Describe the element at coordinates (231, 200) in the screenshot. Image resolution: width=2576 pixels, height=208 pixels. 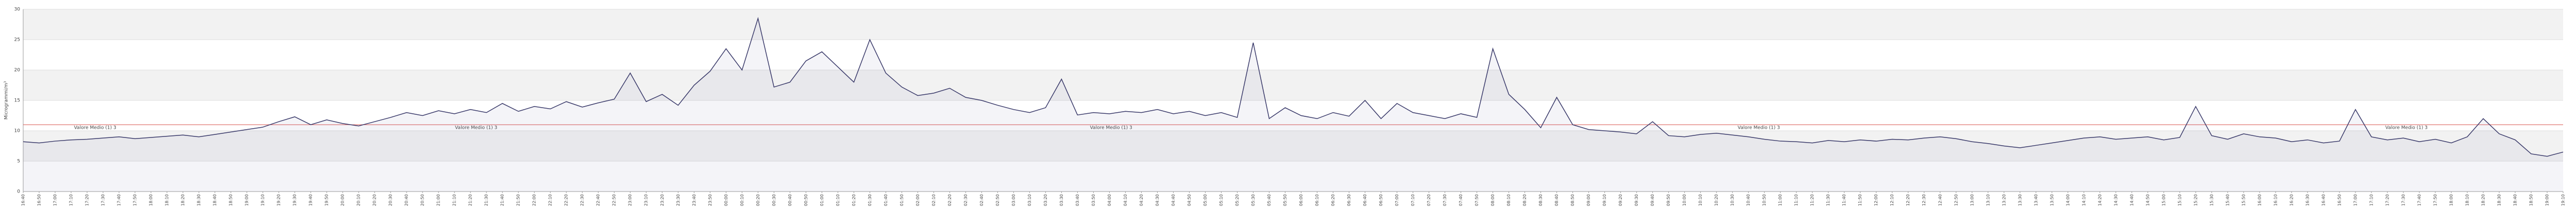
I see `x-tick-label: 18:50` at that location.